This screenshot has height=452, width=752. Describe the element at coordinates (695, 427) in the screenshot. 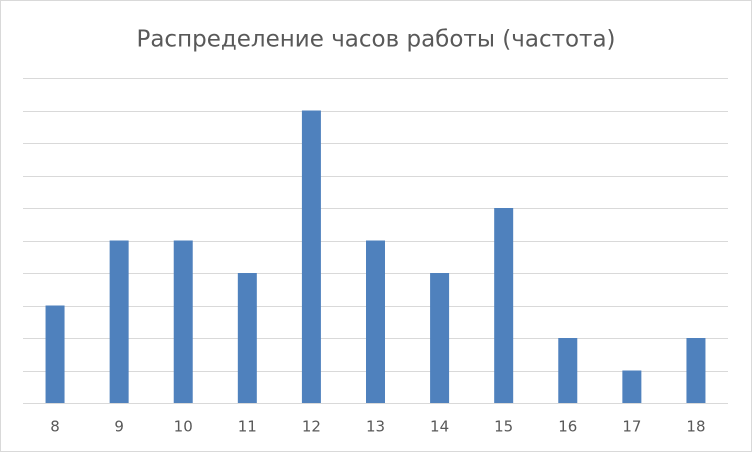

I see `x-tick-label: 18` at that location.